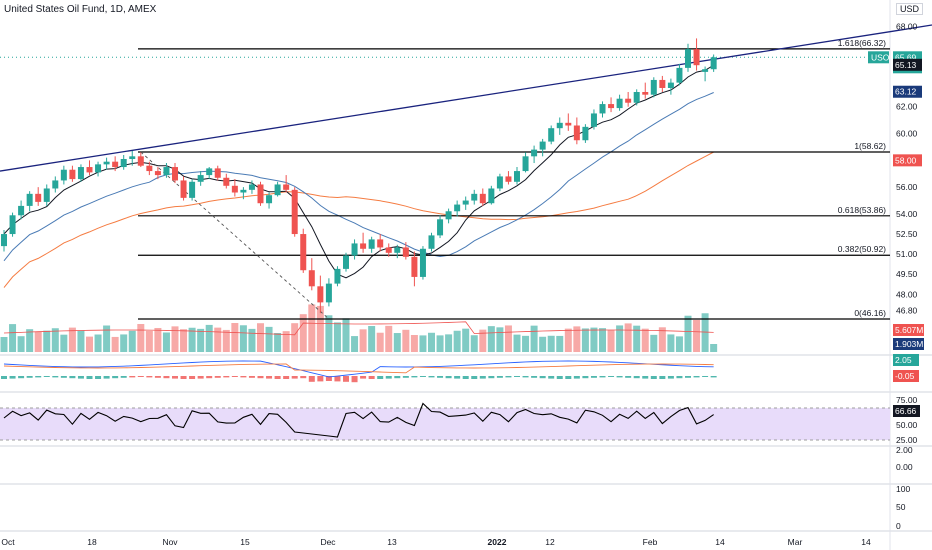 This screenshot has height=550, width=932. I want to click on price-axis-tick: 51.00, so click(907, 254).